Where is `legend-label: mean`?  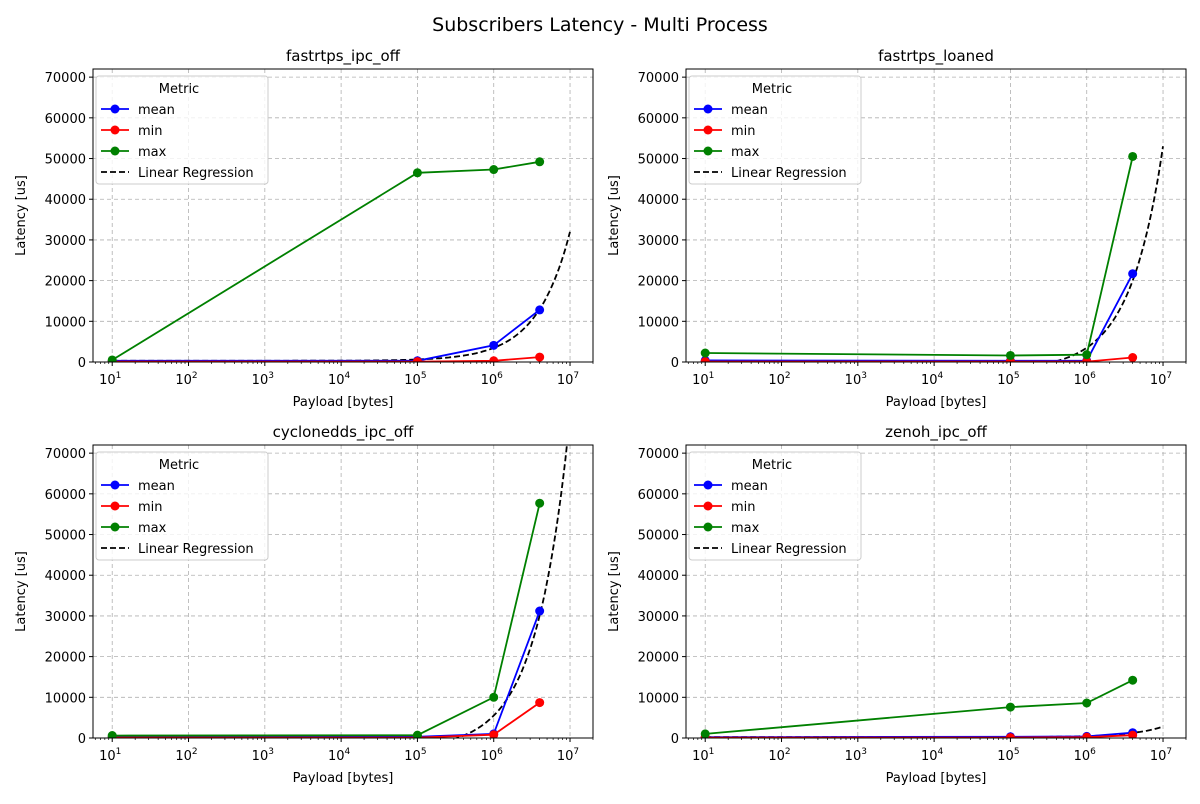 legend-label: mean is located at coordinates (156, 110).